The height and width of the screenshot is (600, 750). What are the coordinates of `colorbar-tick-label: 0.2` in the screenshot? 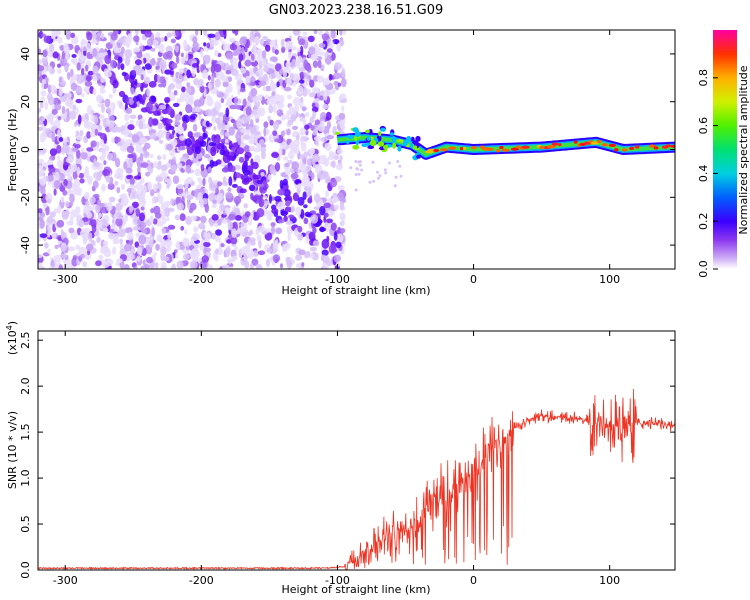 It's located at (703, 221).